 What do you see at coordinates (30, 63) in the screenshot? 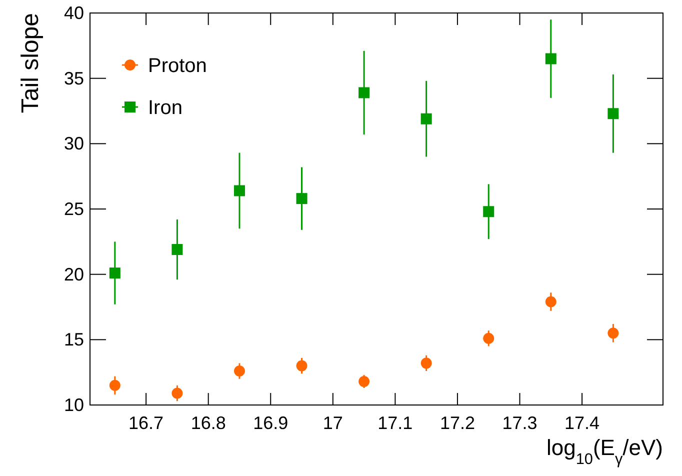
I see `y-axis-title: Tail slope` at bounding box center [30, 63].